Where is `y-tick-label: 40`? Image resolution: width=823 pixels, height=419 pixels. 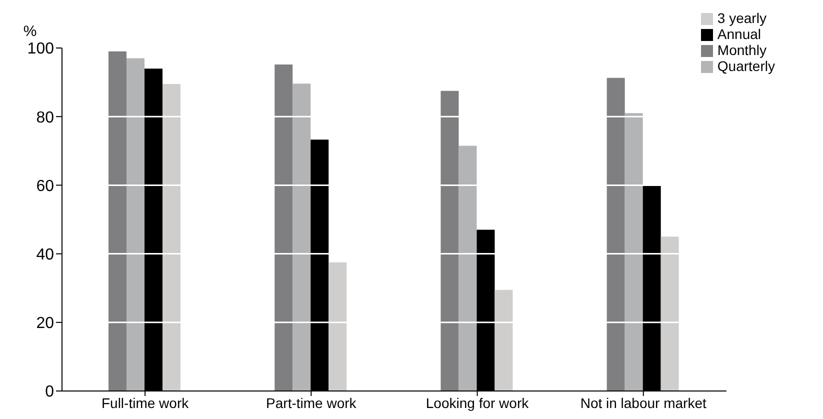
y-tick-label: 40 is located at coordinates (45, 255).